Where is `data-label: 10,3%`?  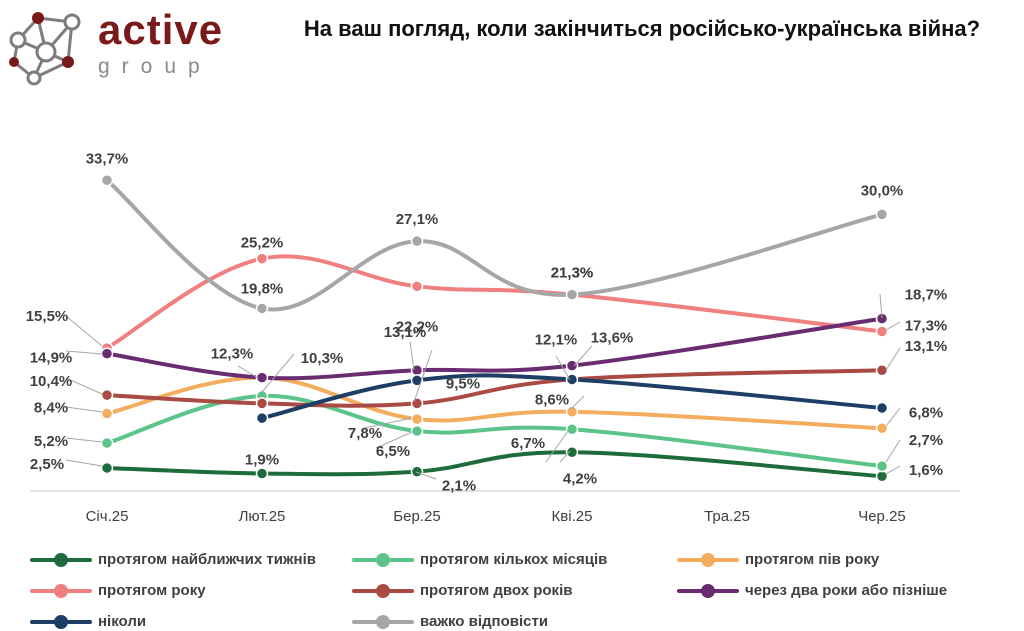
data-label: 10,3% is located at coordinates (322, 358).